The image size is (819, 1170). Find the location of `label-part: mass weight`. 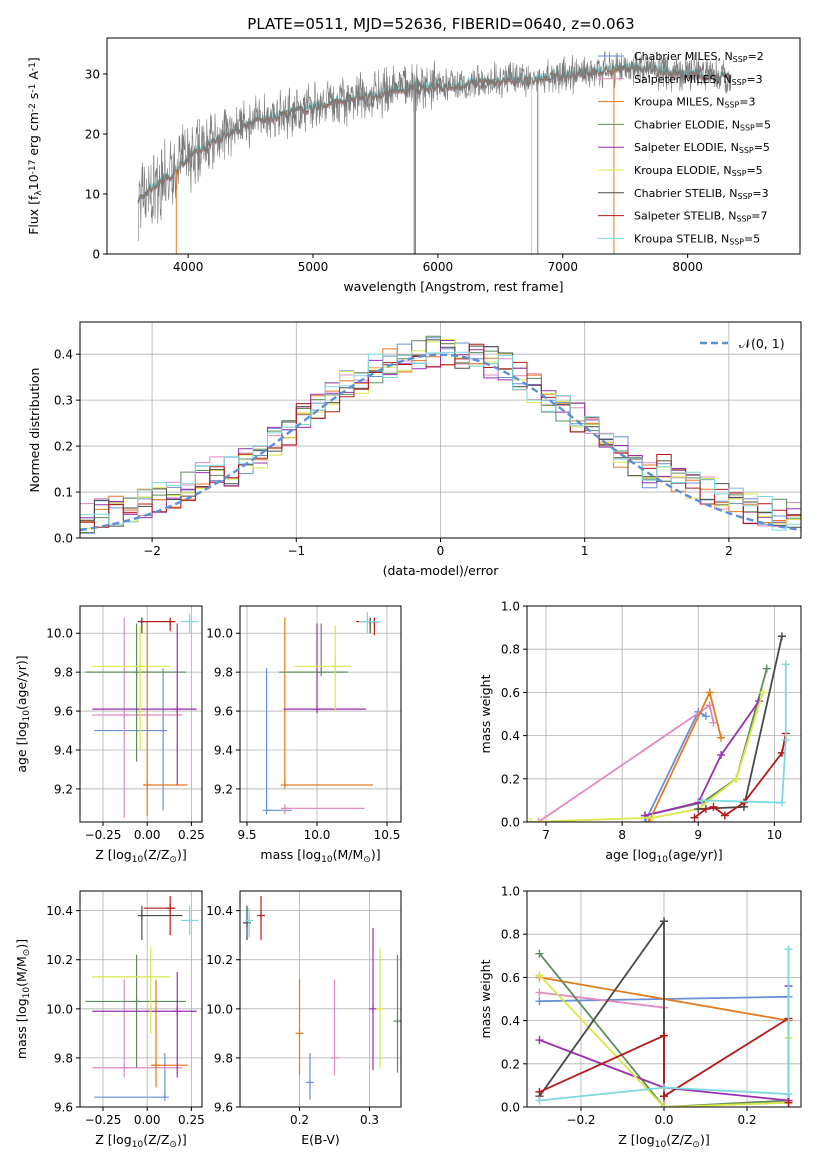

label-part: mass weight is located at coordinates (485, 998).